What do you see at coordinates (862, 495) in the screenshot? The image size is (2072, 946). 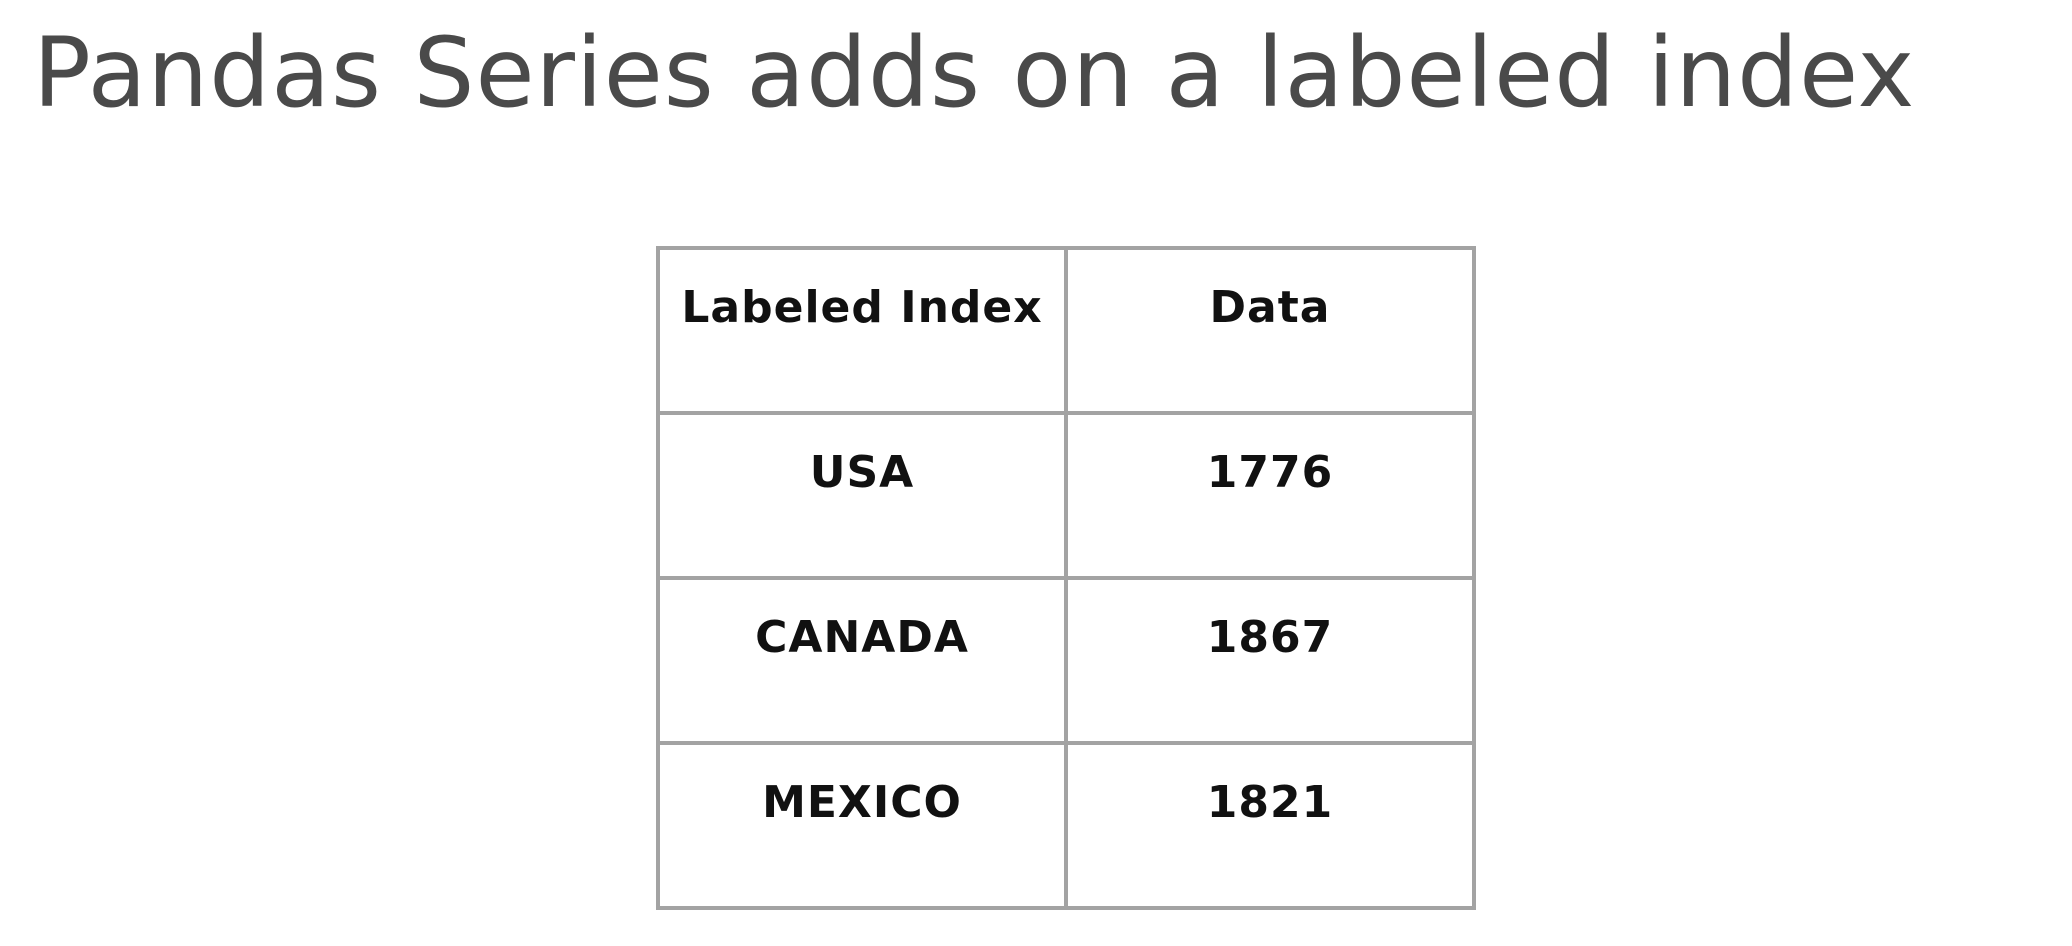 I see `index-cell: USA` at bounding box center [862, 495].